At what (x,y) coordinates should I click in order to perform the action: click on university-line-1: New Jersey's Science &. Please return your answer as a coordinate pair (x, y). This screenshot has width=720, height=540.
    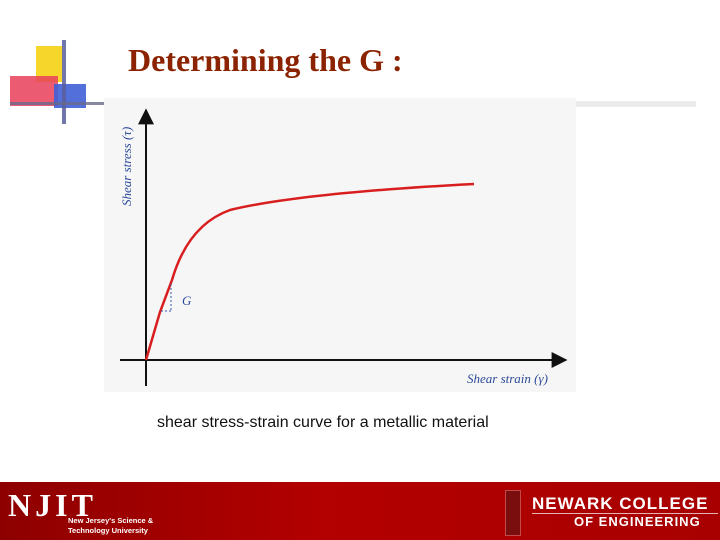
    Looking at the image, I should click on (111, 520).